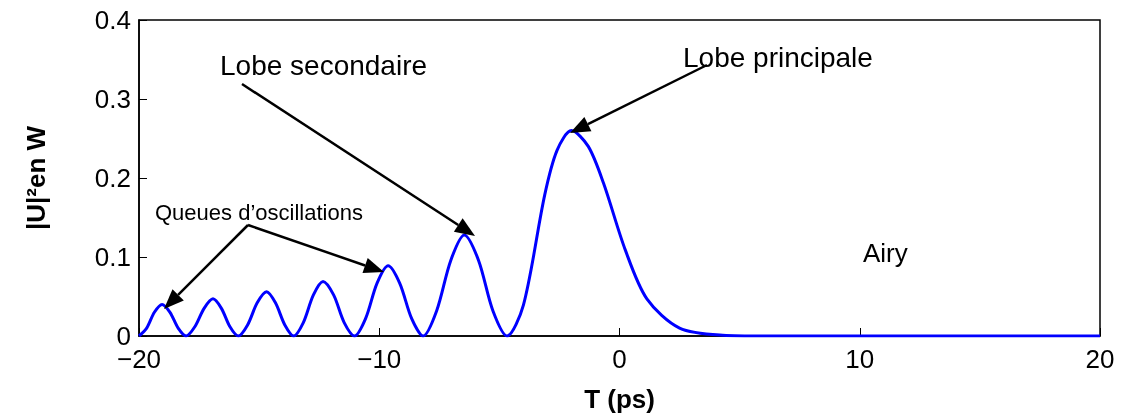 This screenshot has width=1126, height=417. Describe the element at coordinates (112, 178) in the screenshot. I see `y-tick-label: 0.2` at that location.